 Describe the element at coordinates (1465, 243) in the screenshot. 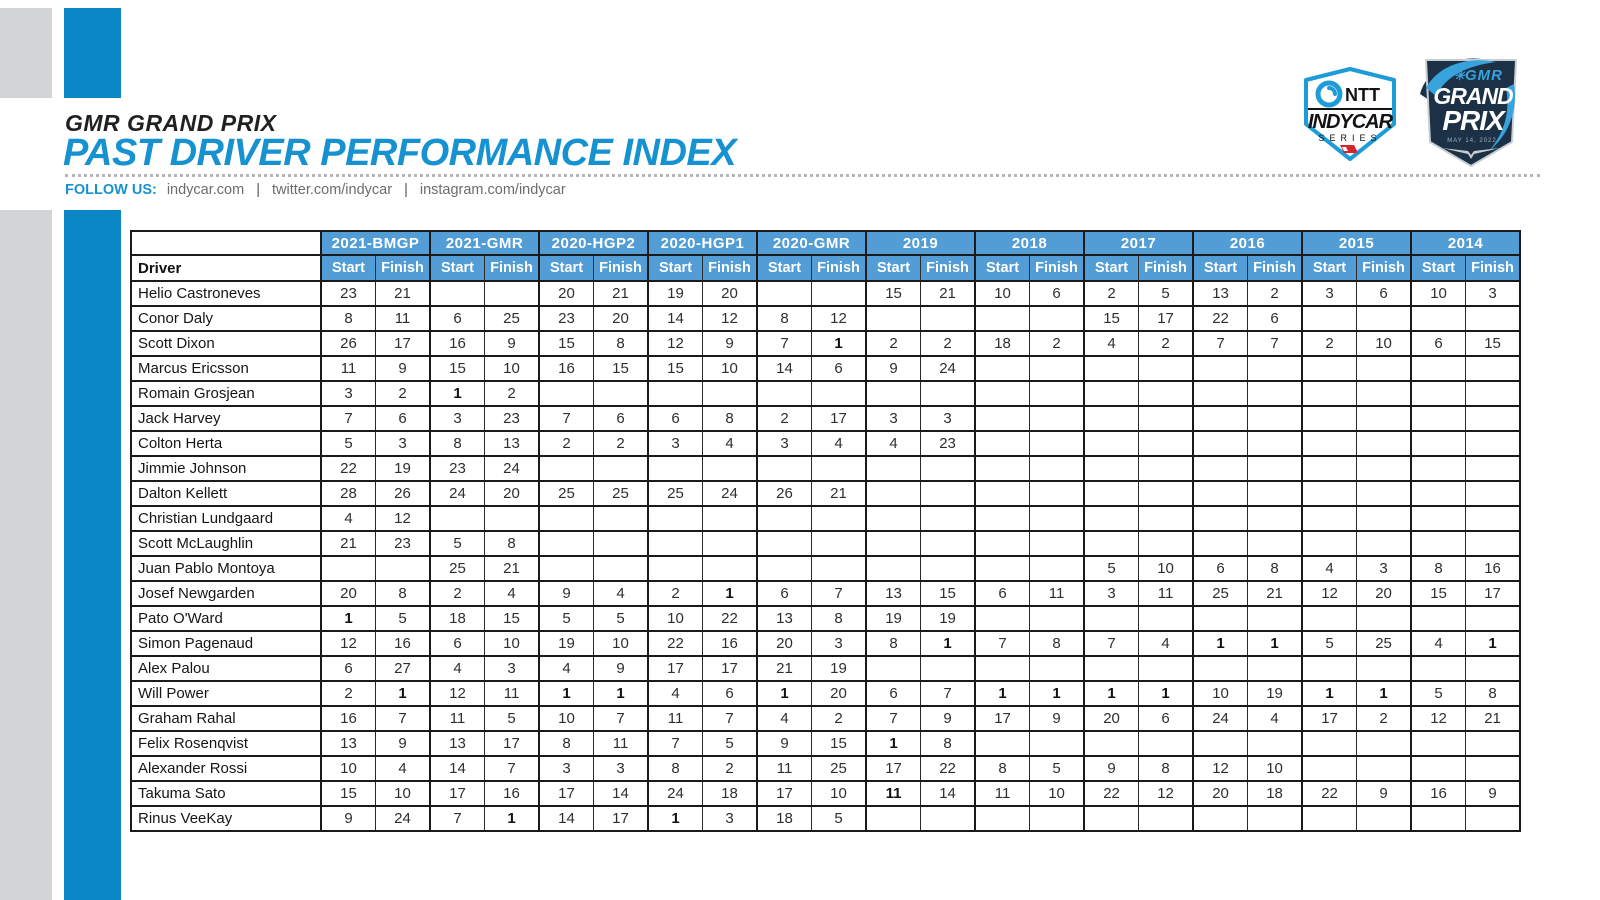

I see `year-group-header: 2014` at that location.